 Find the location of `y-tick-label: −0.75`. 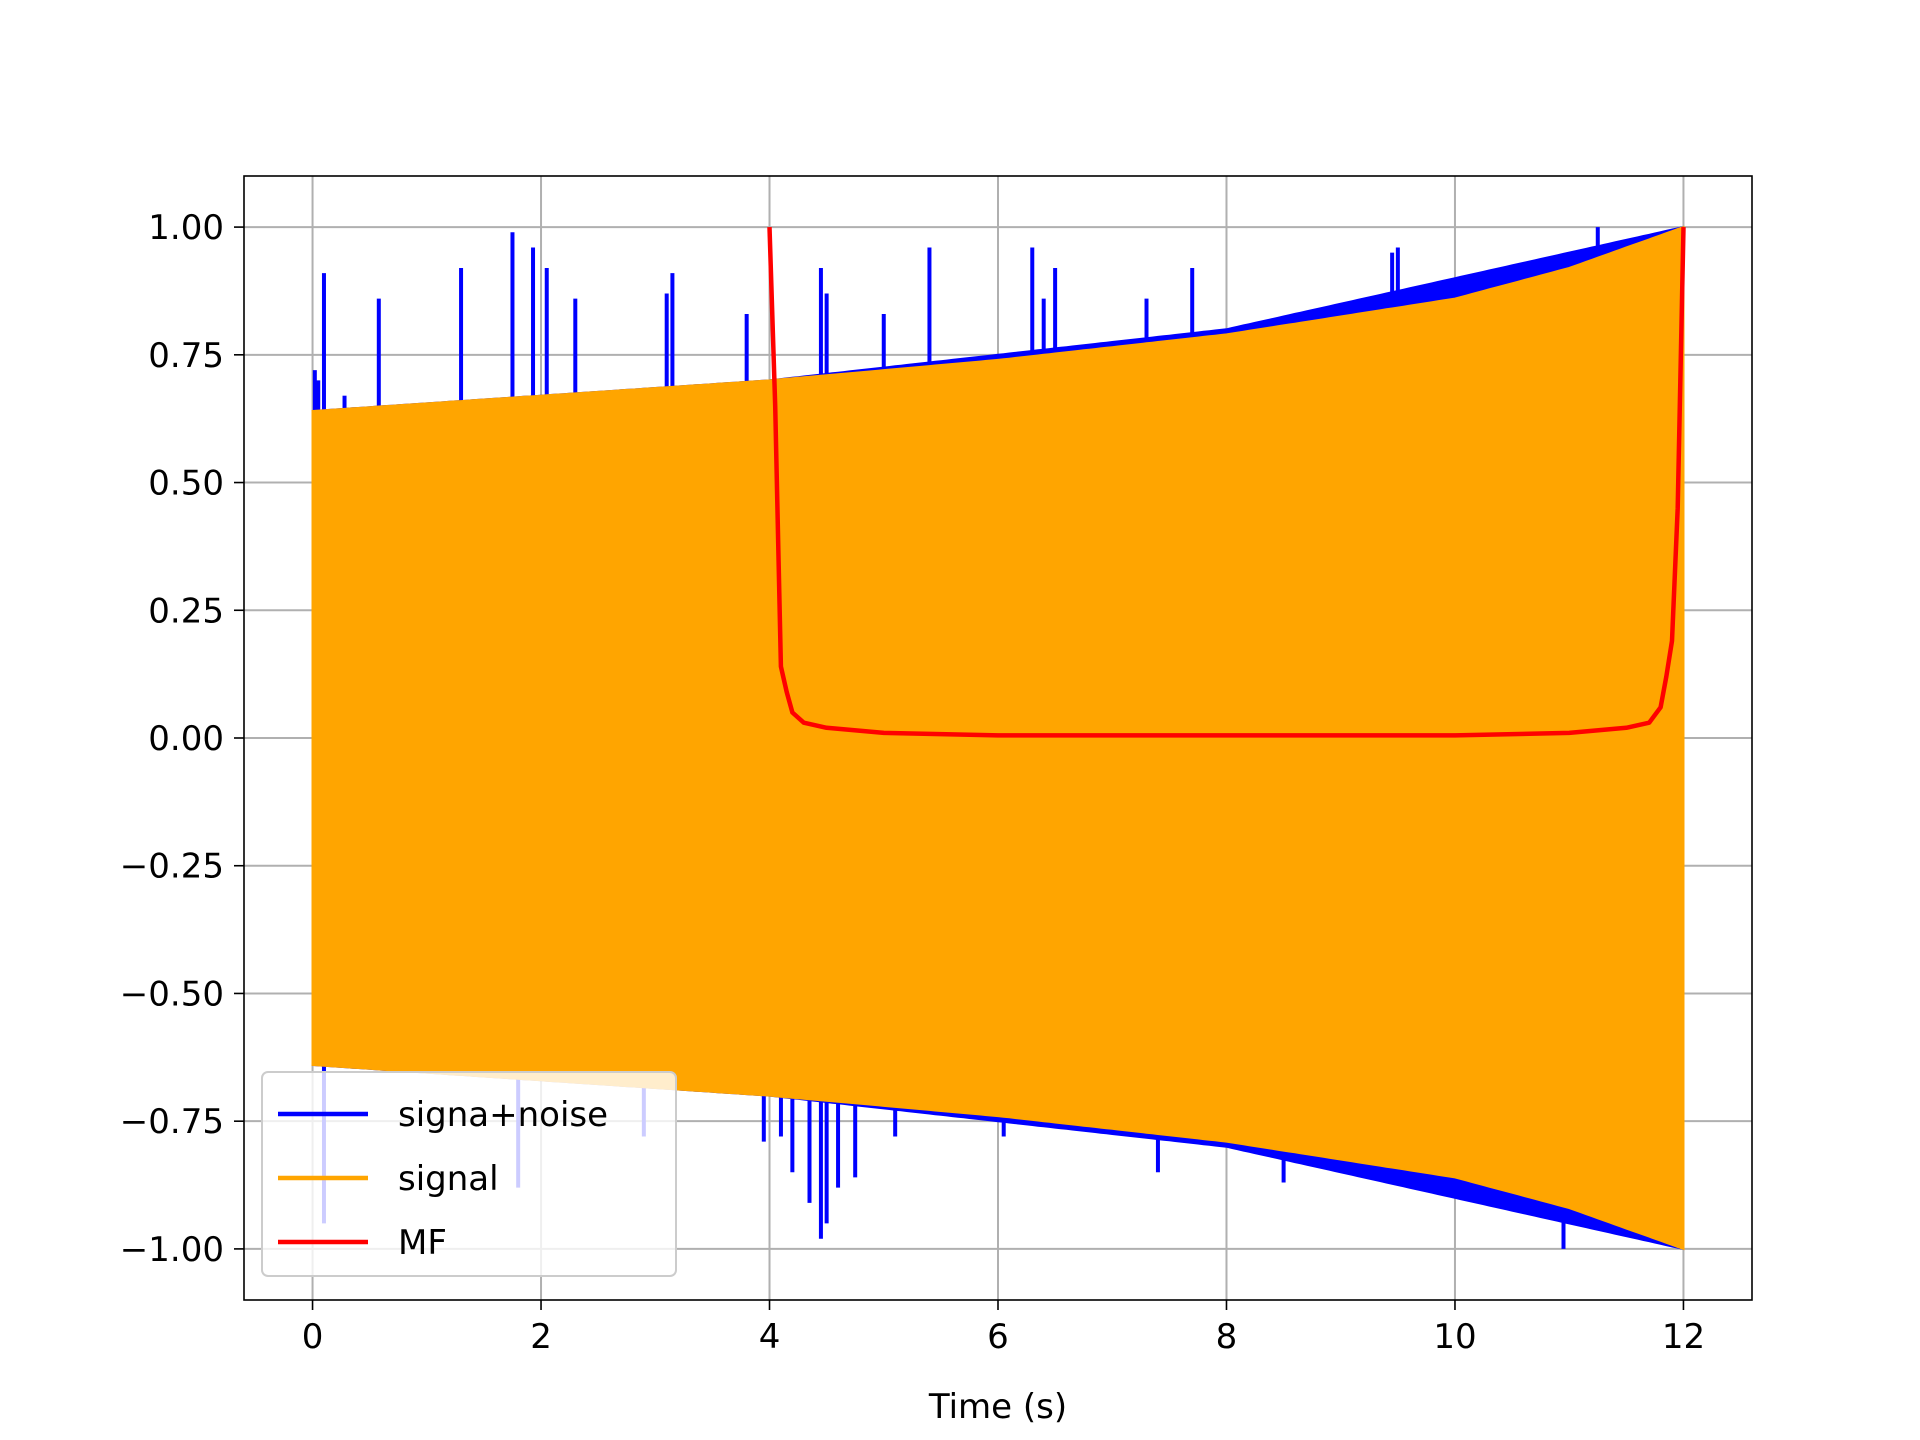

y-tick-label: −0.75 is located at coordinates (172, 1122).